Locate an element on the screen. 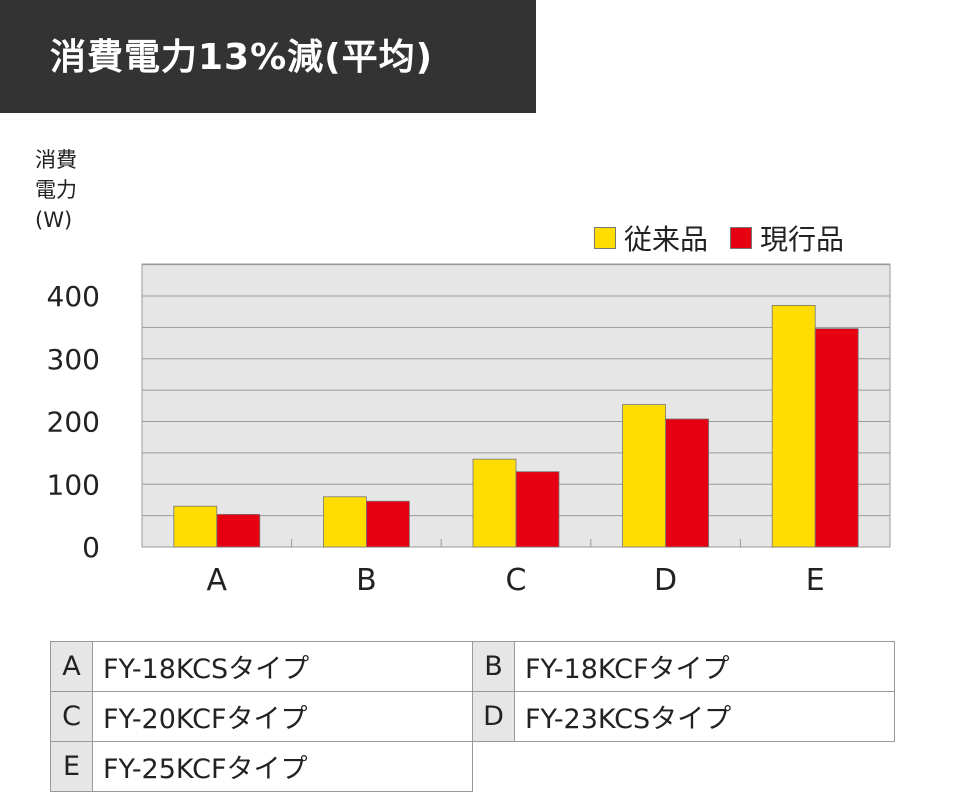 The width and height of the screenshot is (956, 808). legend-swatch-old is located at coordinates (605, 238).